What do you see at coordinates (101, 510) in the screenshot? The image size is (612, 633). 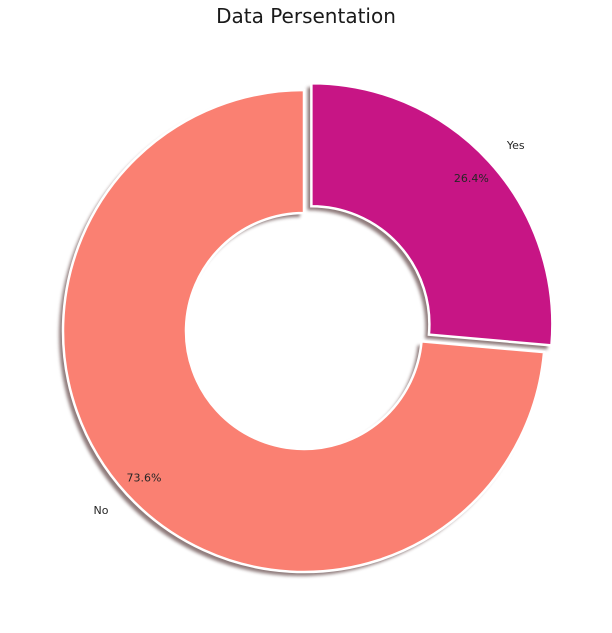 I see `slice-label-no: No` at bounding box center [101, 510].